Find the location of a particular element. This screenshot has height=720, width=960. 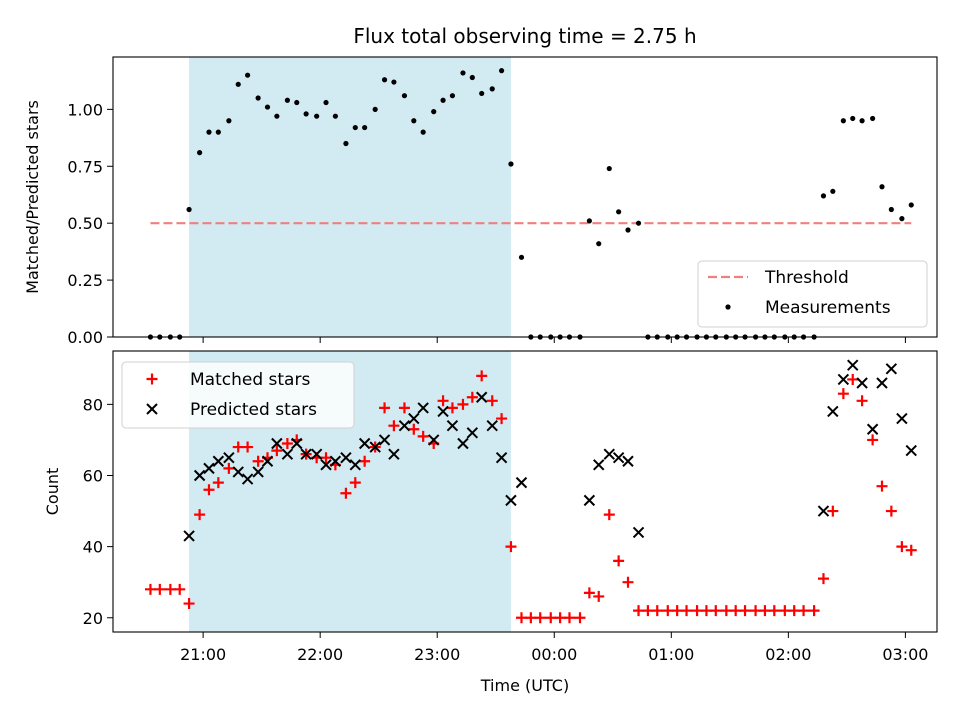

bottom-y-tick-label: 80 is located at coordinates (93, 404).